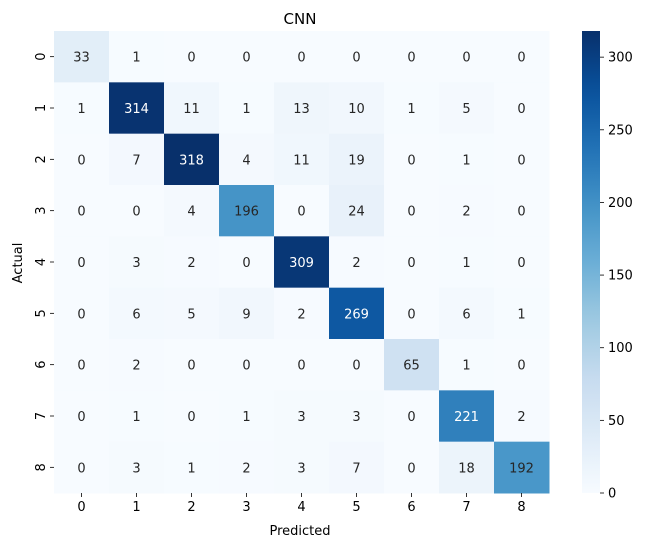  What do you see at coordinates (81, 507) in the screenshot?
I see `x-tick-label: 0` at bounding box center [81, 507].